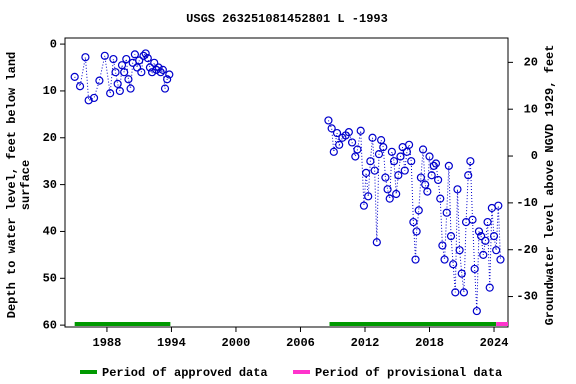 This screenshot has width=576, height=384. I want to click on y-tick-label: 60, so click(50, 325).